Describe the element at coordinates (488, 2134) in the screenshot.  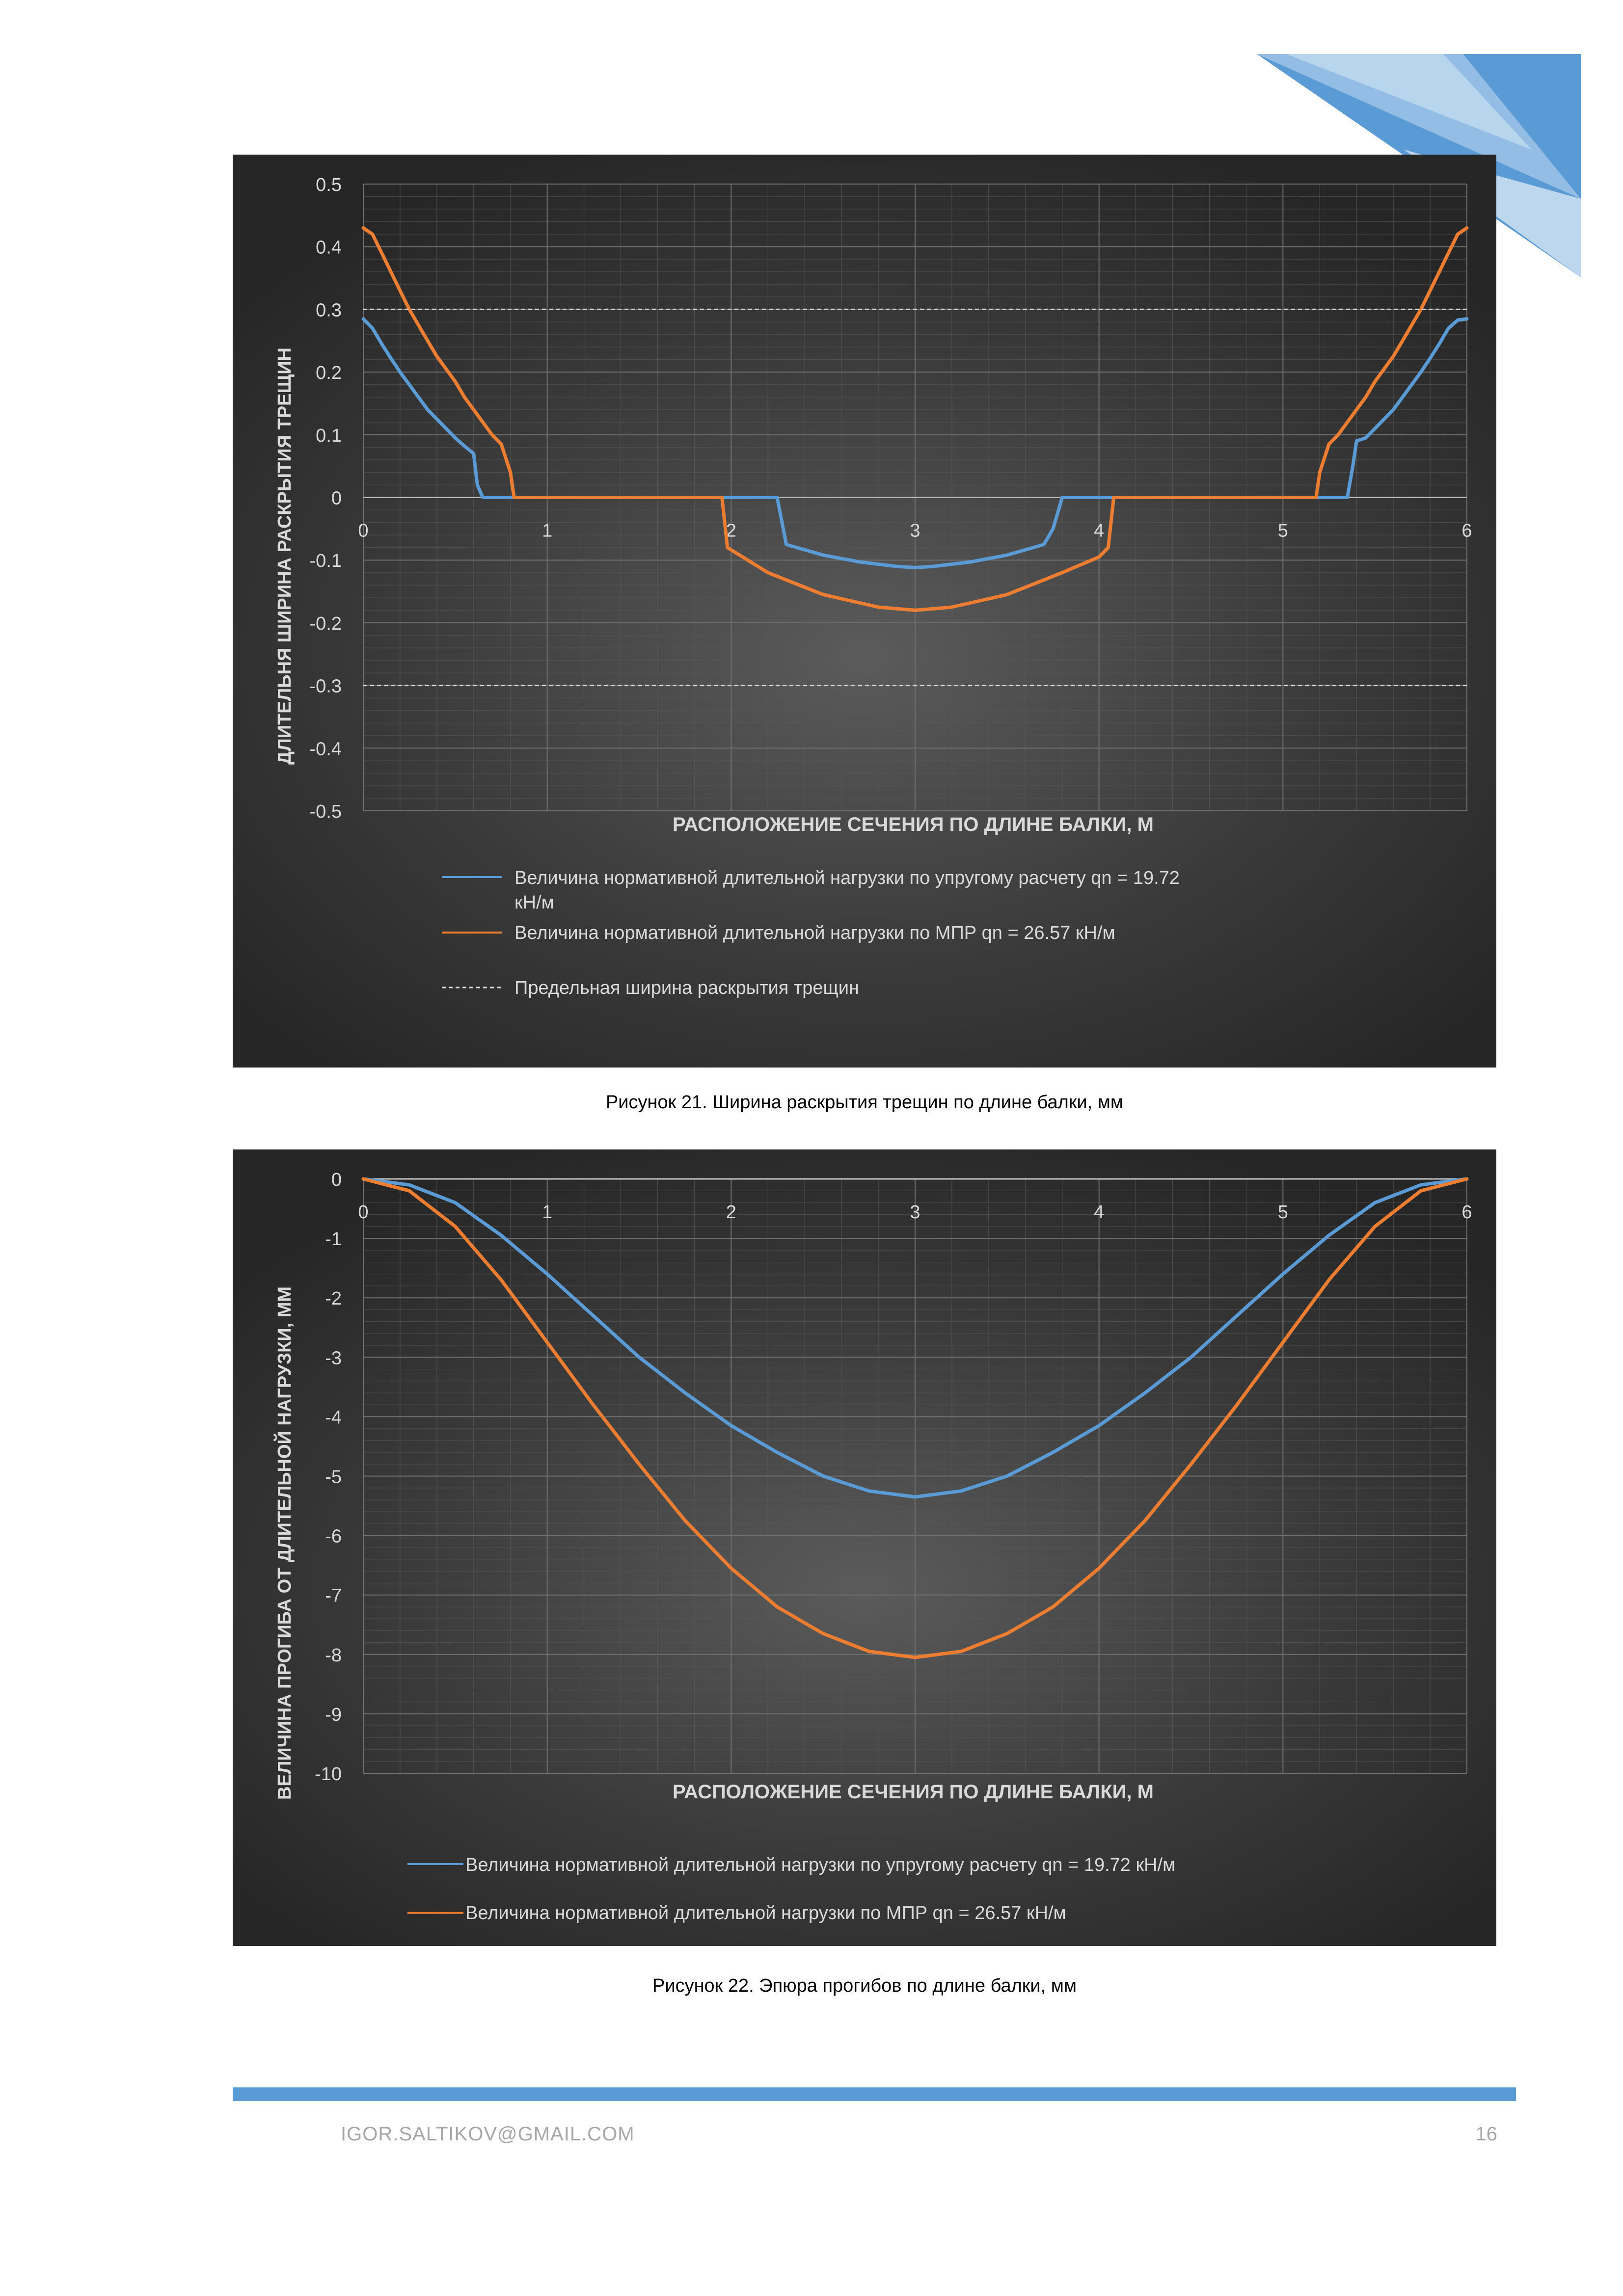
I see `footer-email: IGOR.SALTIKOV@GMAIL.COM` at that location.